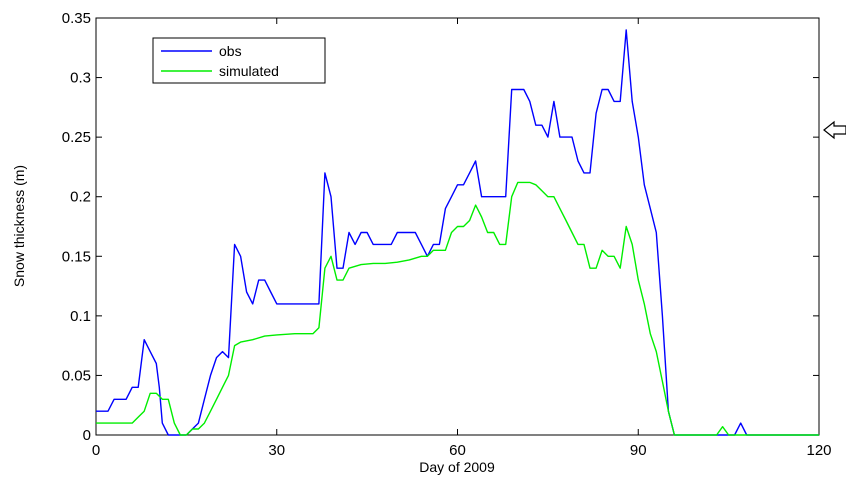  Describe the element at coordinates (76, 256) in the screenshot. I see `y-tick-label: 0.15` at that location.